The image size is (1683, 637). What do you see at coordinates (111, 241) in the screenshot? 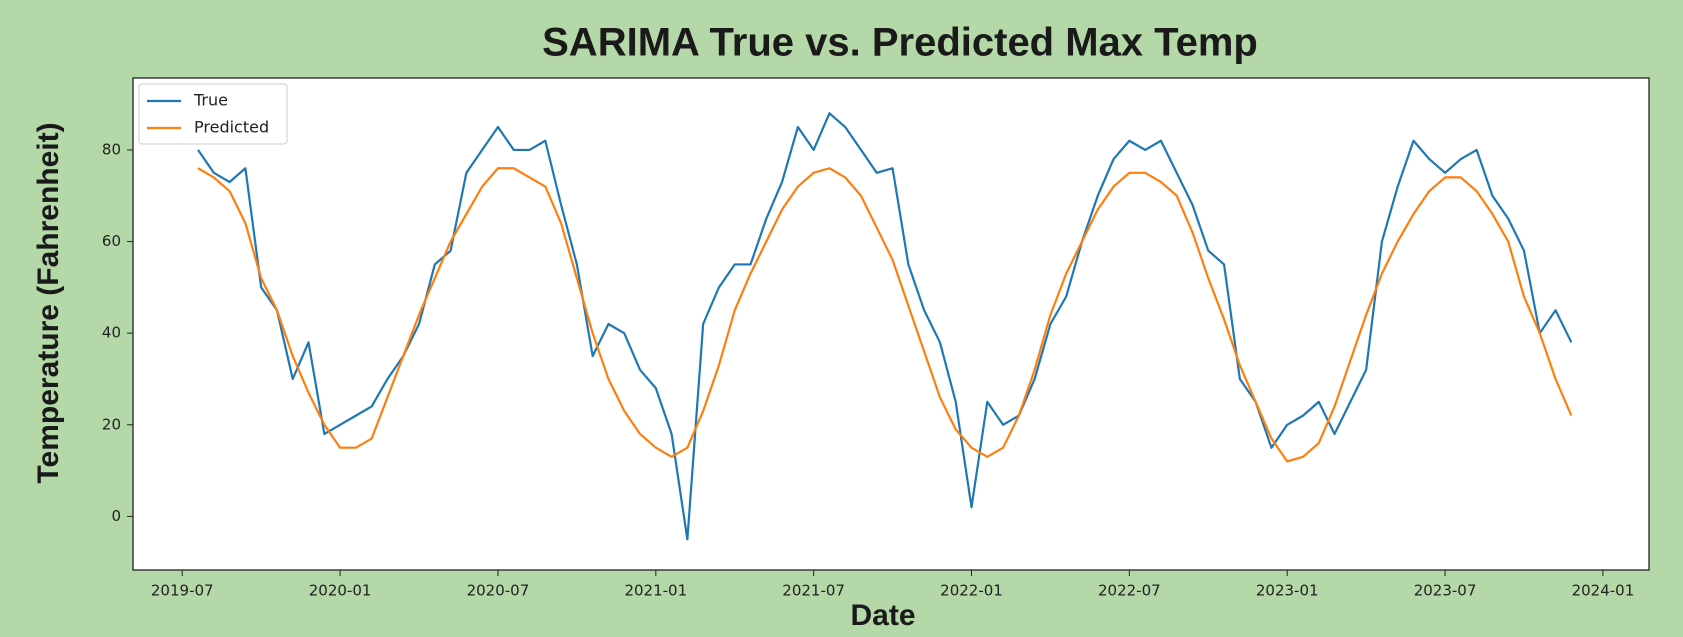
I see `y-tick-label: 60` at bounding box center [111, 241].